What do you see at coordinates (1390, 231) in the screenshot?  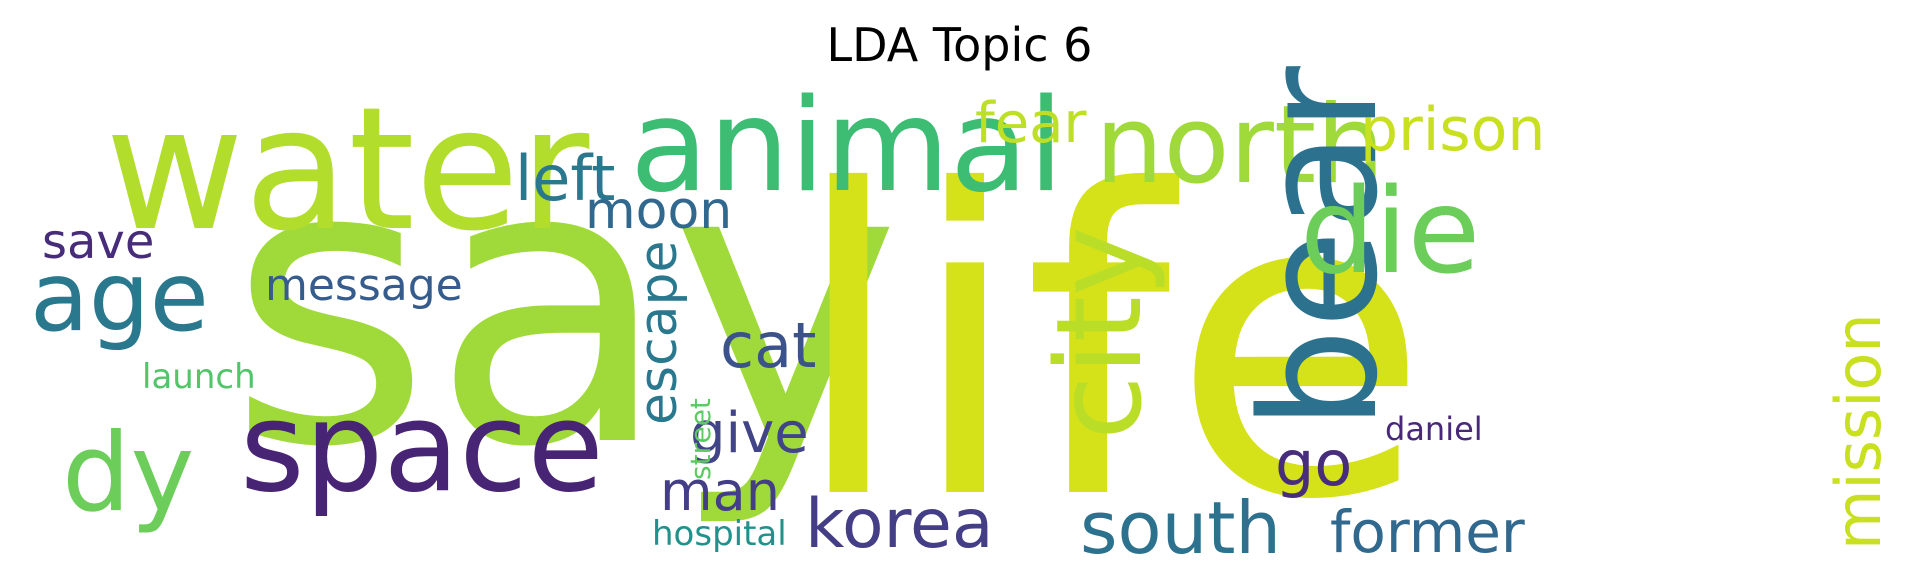 I see `word-die: die` at bounding box center [1390, 231].